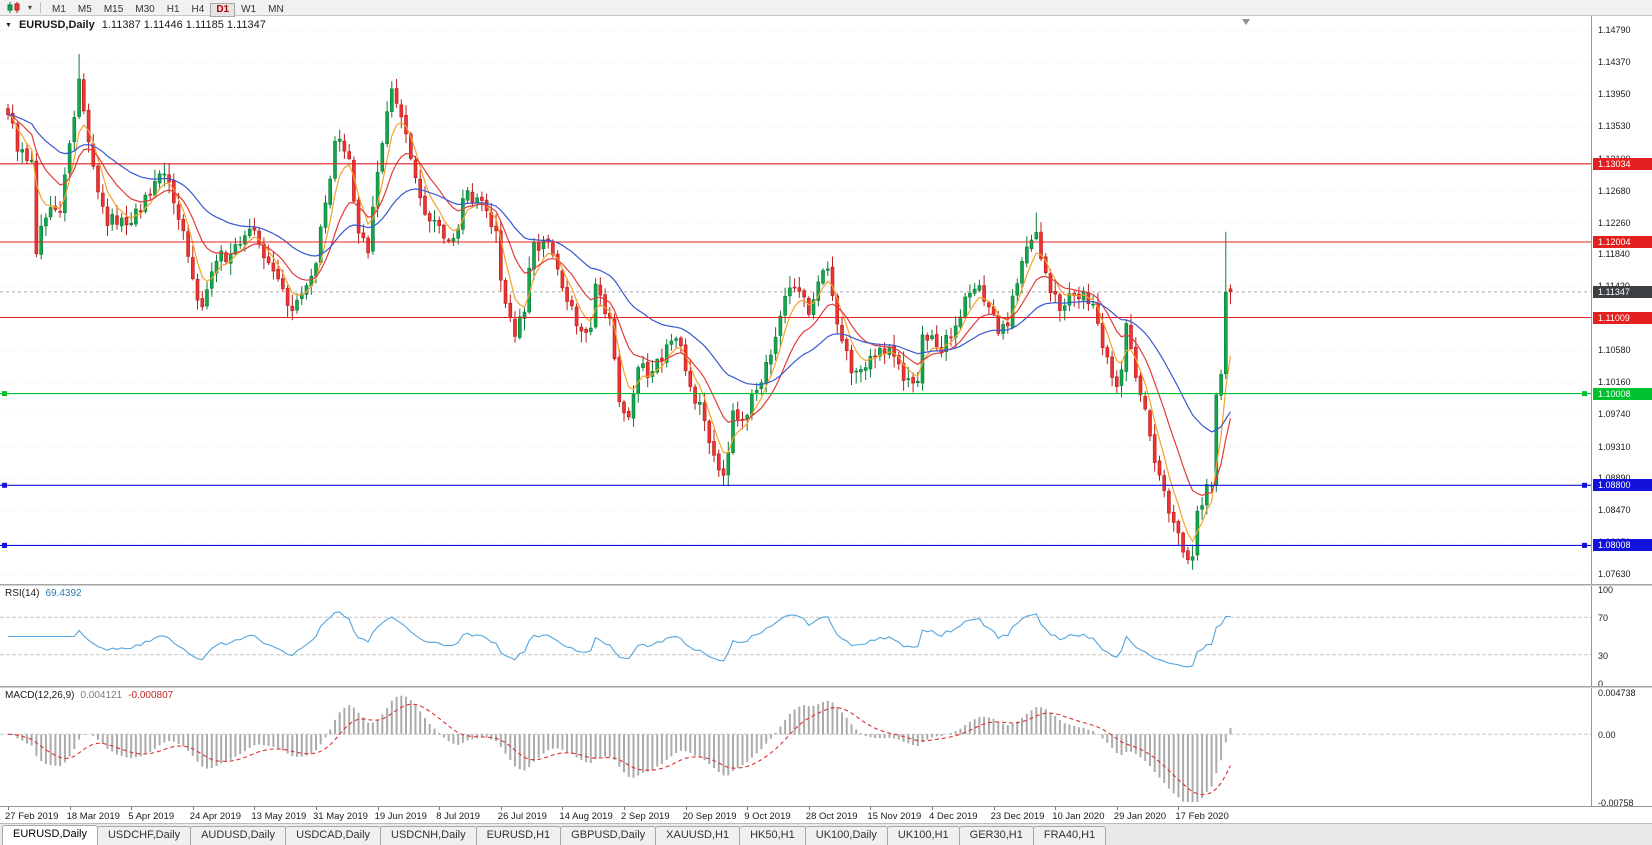  I want to click on chart-type-dropdown: ▾, so click(30, 8).